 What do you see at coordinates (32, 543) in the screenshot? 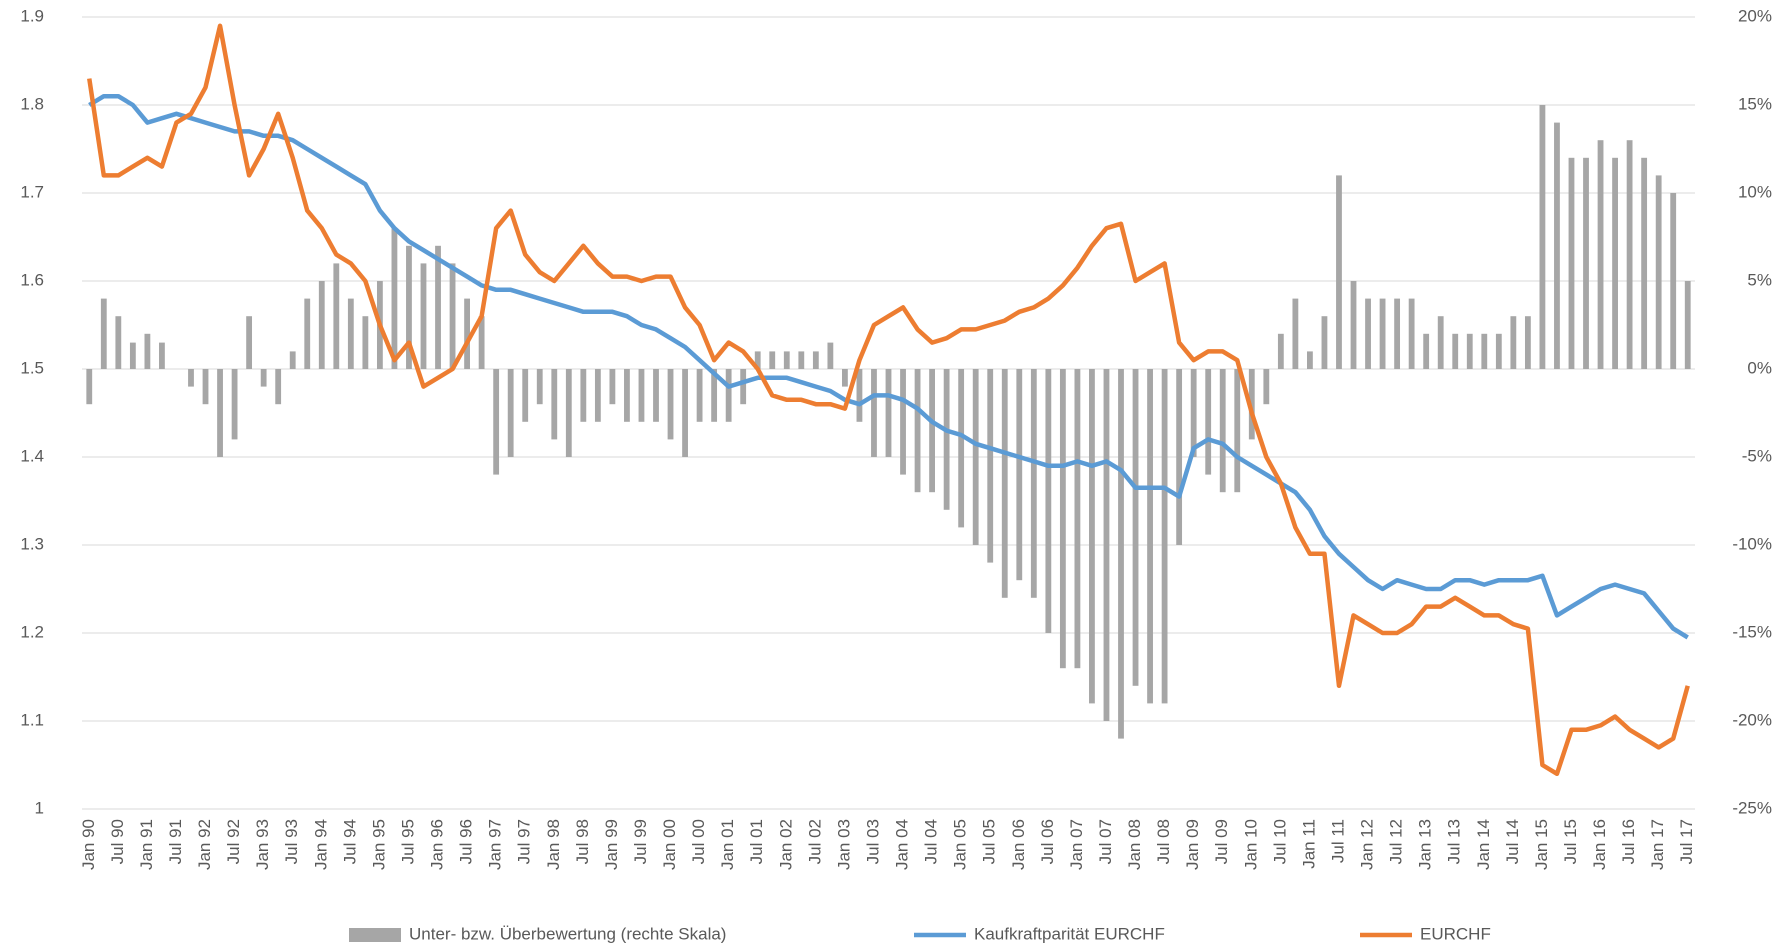
I see `y-tick-label: 1.3` at bounding box center [32, 543].